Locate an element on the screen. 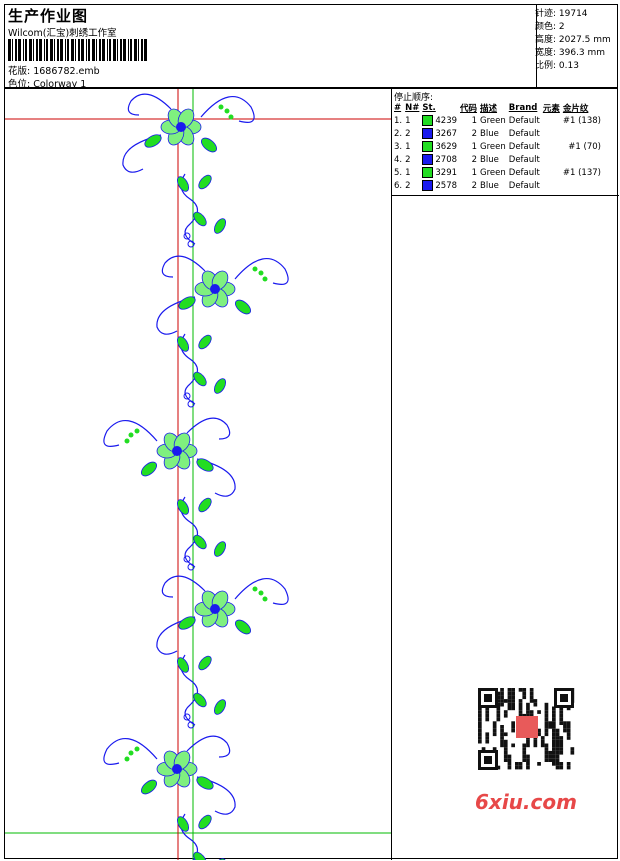 The image size is (620, 861). cell-st: 4239 is located at coordinates (441, 120).